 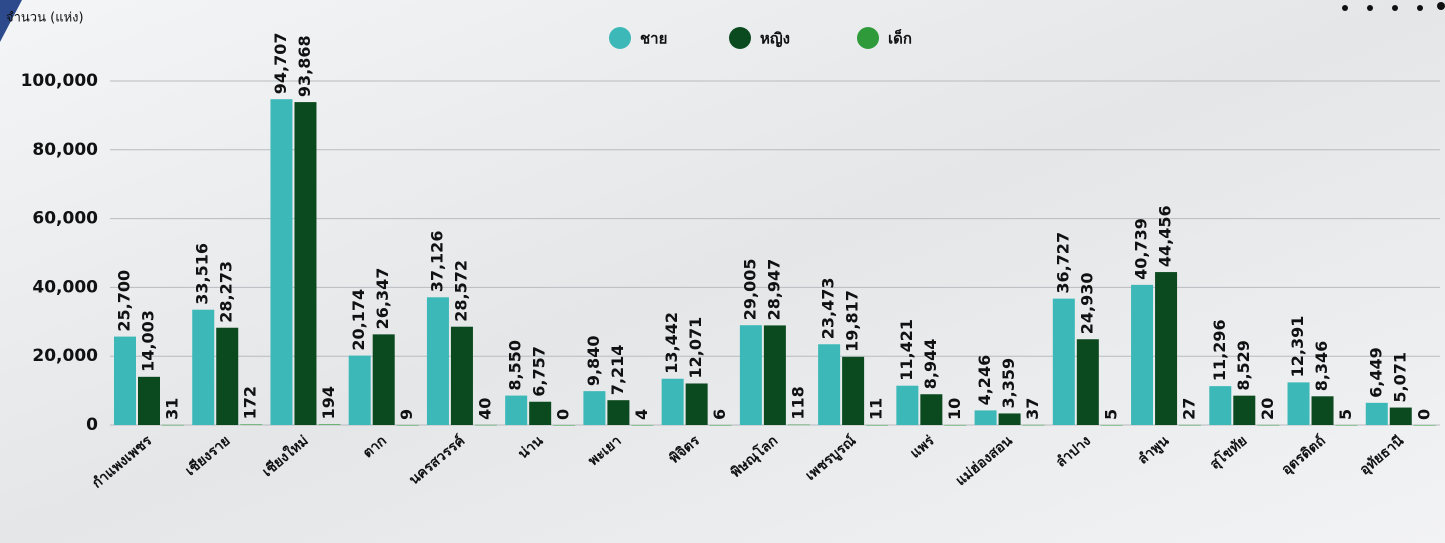 I want to click on value-label: 6, so click(x=719, y=414).